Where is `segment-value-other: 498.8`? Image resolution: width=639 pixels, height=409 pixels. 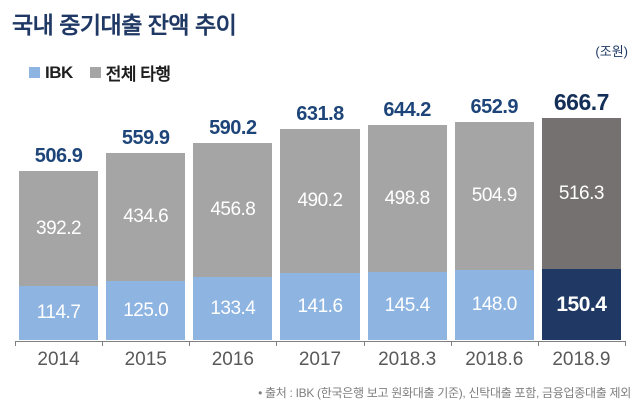
segment-value-other: 498.8 is located at coordinates (407, 198).